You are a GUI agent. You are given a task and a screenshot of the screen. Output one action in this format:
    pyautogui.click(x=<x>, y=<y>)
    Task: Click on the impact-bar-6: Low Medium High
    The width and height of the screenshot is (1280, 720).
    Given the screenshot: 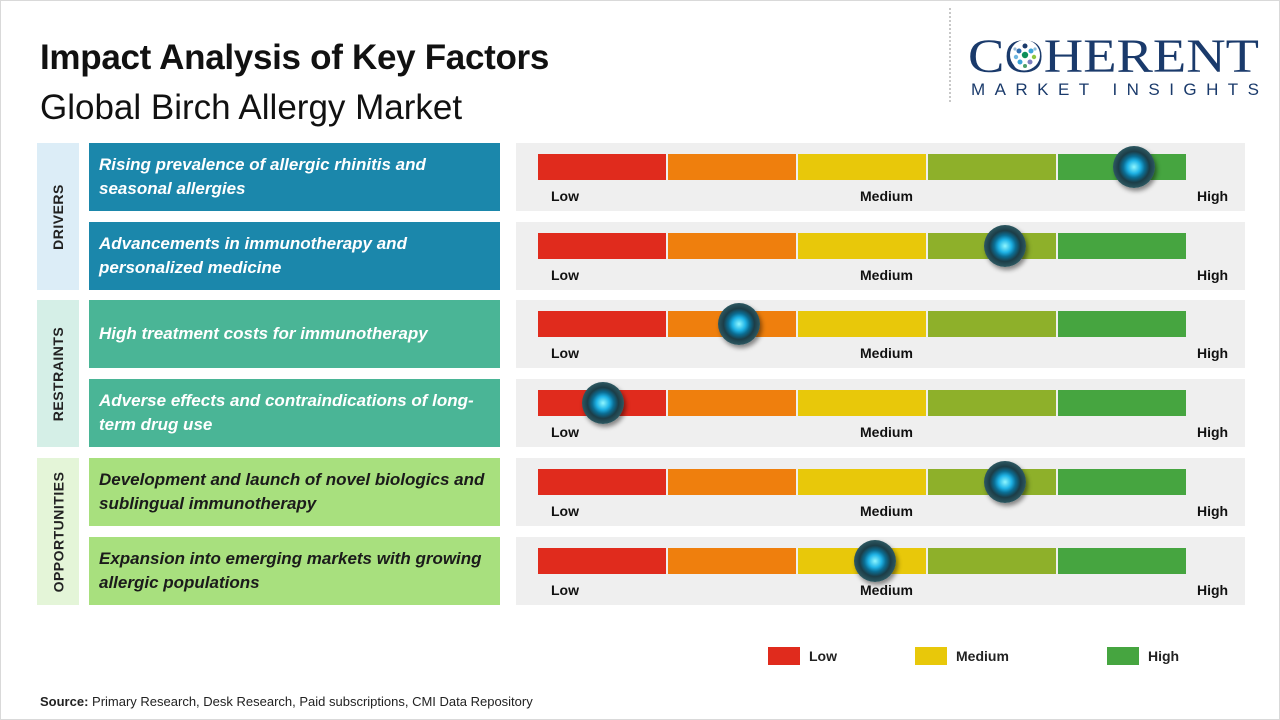 What is the action you would take?
    pyautogui.click(x=880, y=571)
    